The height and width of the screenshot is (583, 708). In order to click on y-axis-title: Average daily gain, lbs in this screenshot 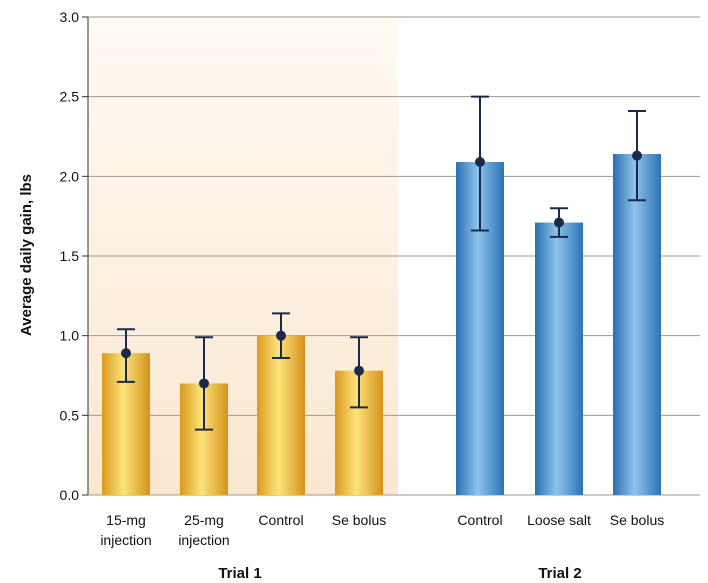, I will do `click(26, 255)`.